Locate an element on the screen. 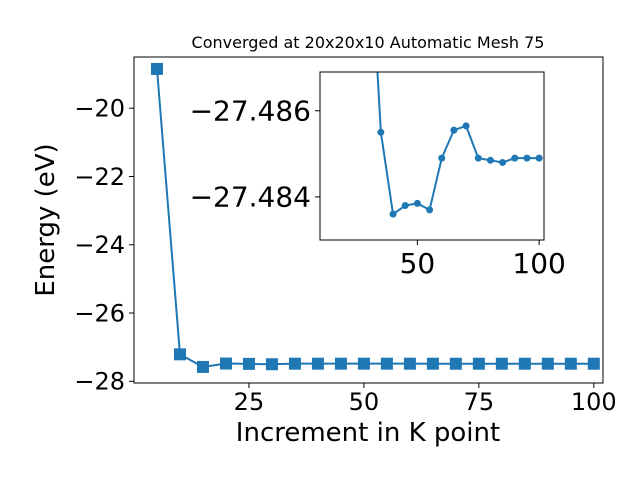 The height and width of the screenshot is (480, 640). inset-plot-frame is located at coordinates (432, 156).